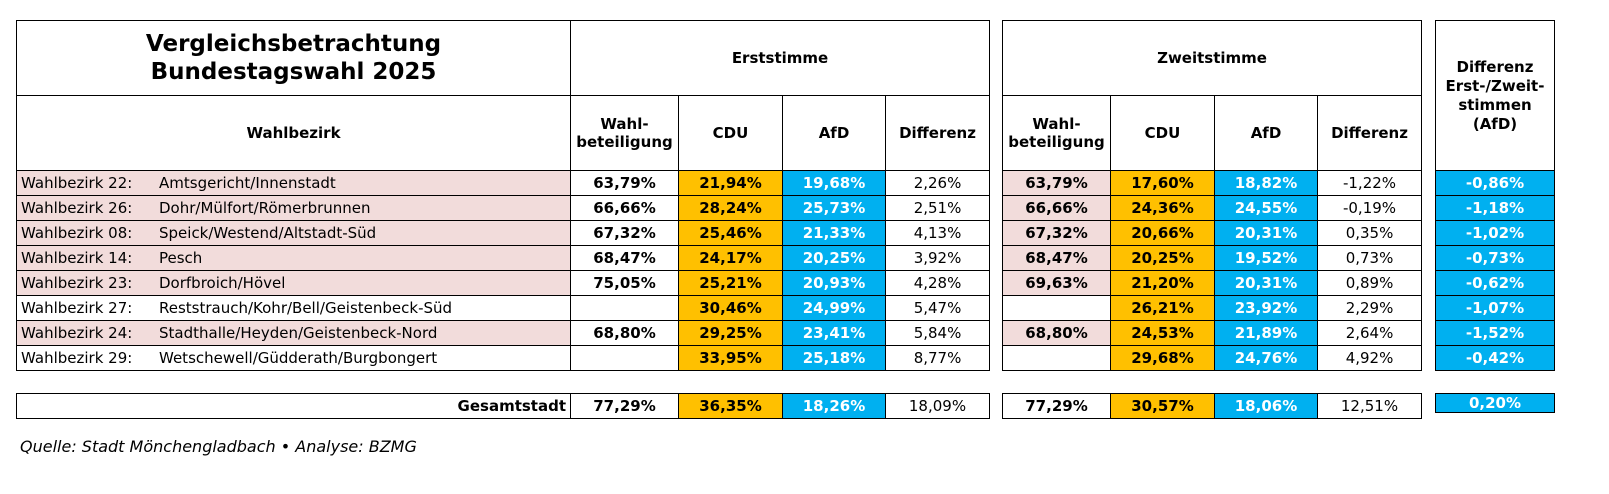  I want to click on differenz-afd: -1,02%, so click(1495, 233).